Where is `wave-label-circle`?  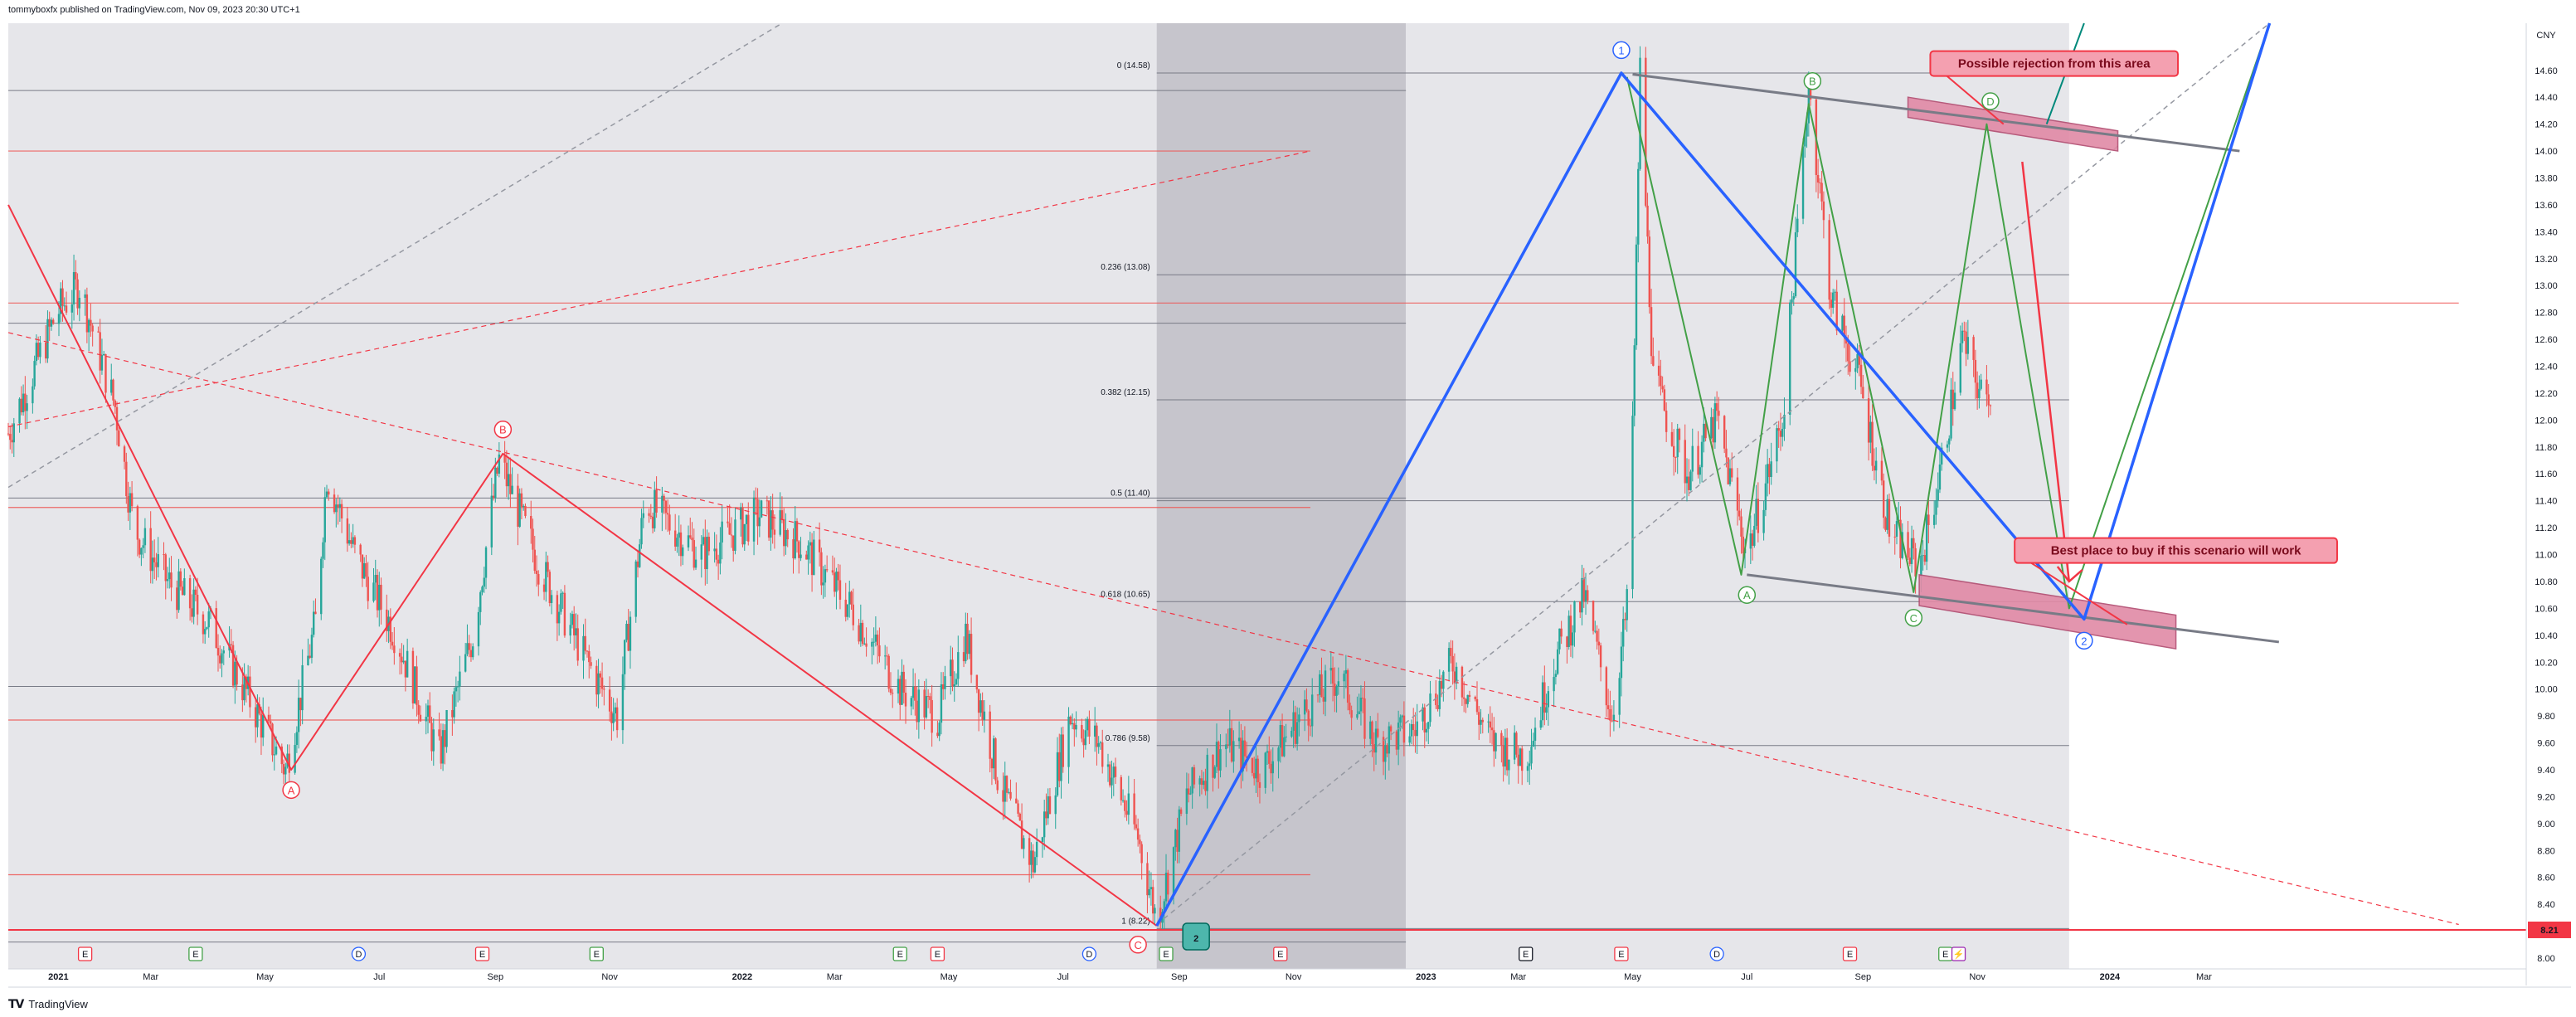 wave-label-circle is located at coordinates (1622, 51).